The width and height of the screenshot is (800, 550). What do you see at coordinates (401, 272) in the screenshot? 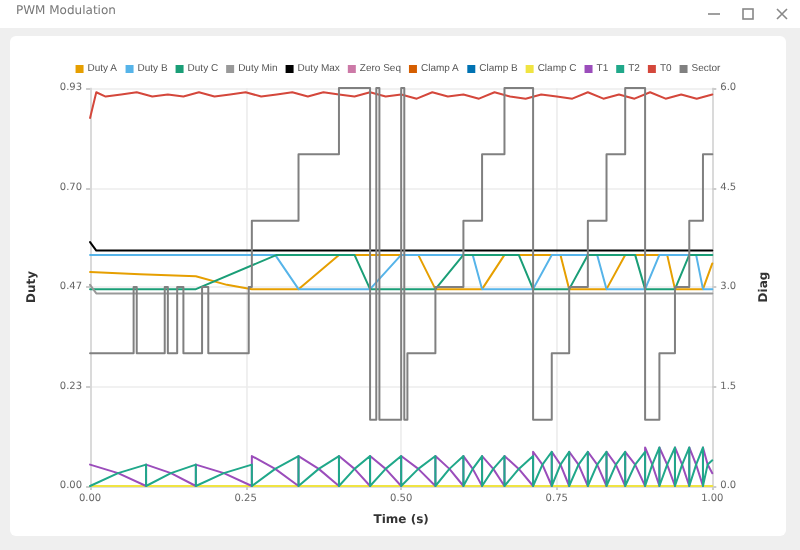
I see `line-series` at bounding box center [401, 272].